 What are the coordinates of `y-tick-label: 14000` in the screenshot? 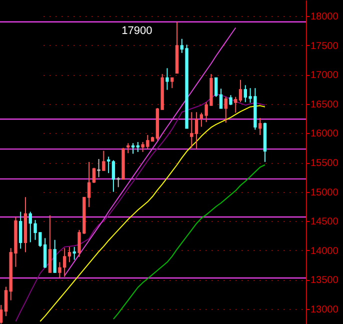 It's located at (324, 251).